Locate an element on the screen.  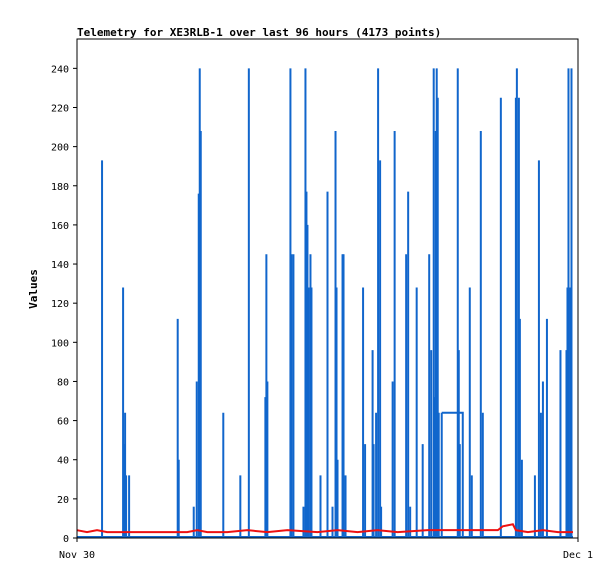
y-tick-label: 40 is located at coordinates (63, 461).